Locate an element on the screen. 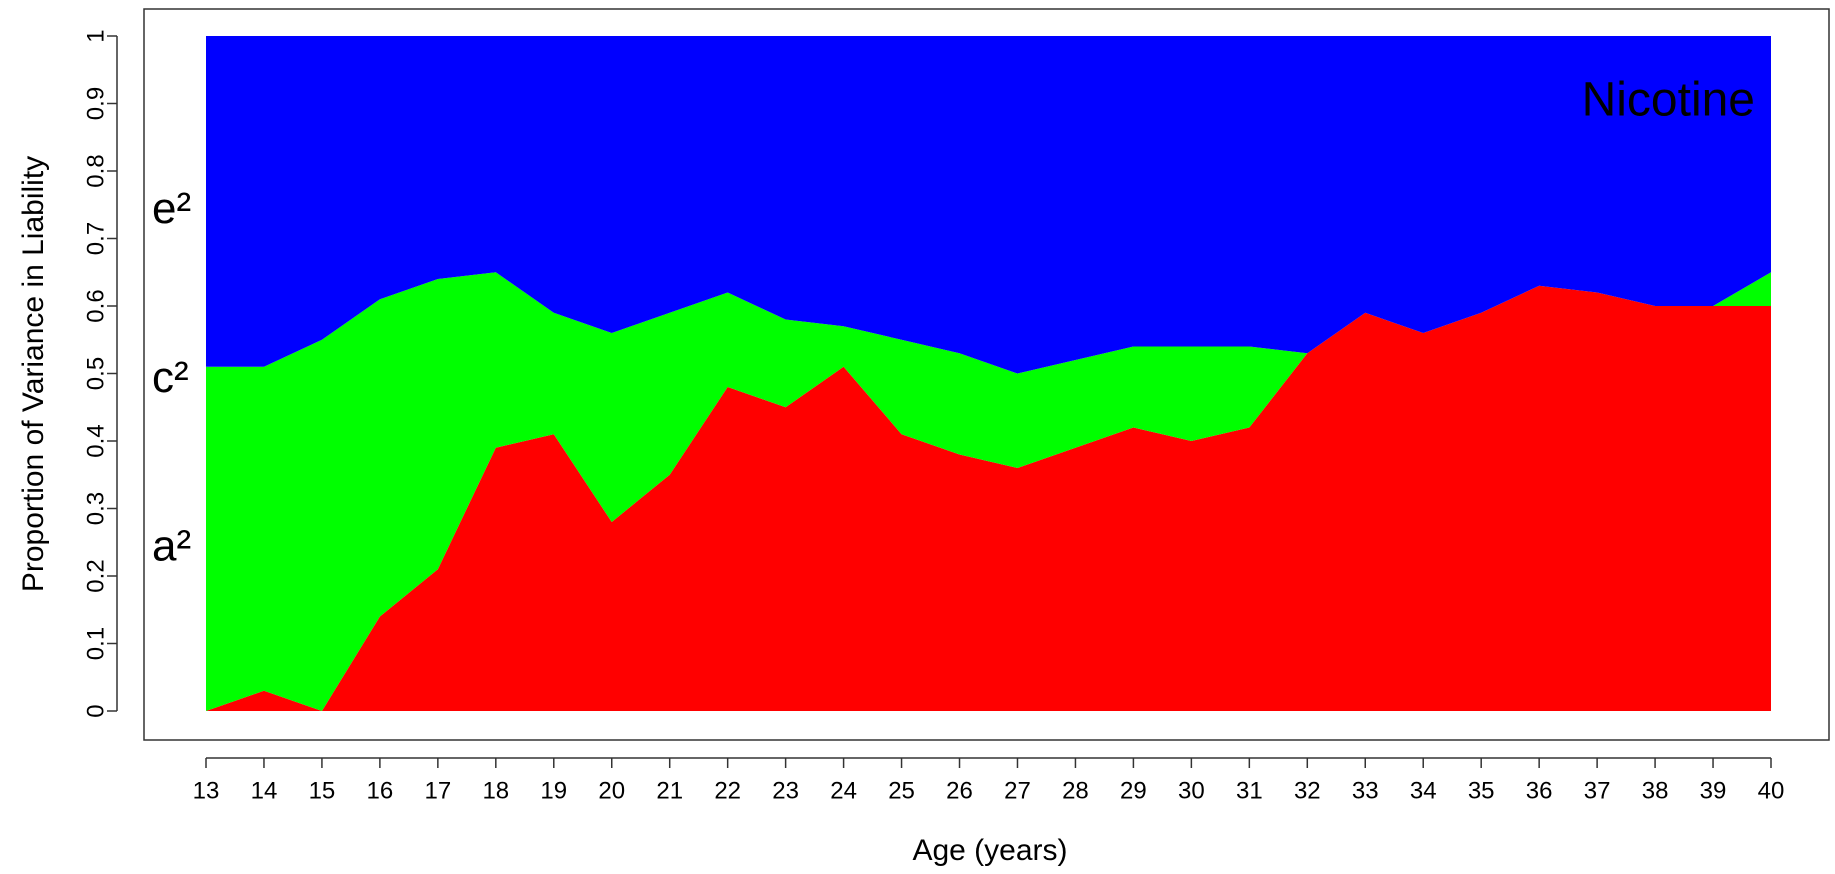 The width and height of the screenshot is (1835, 874). y-tick-label: 0.7 is located at coordinates (95, 238).